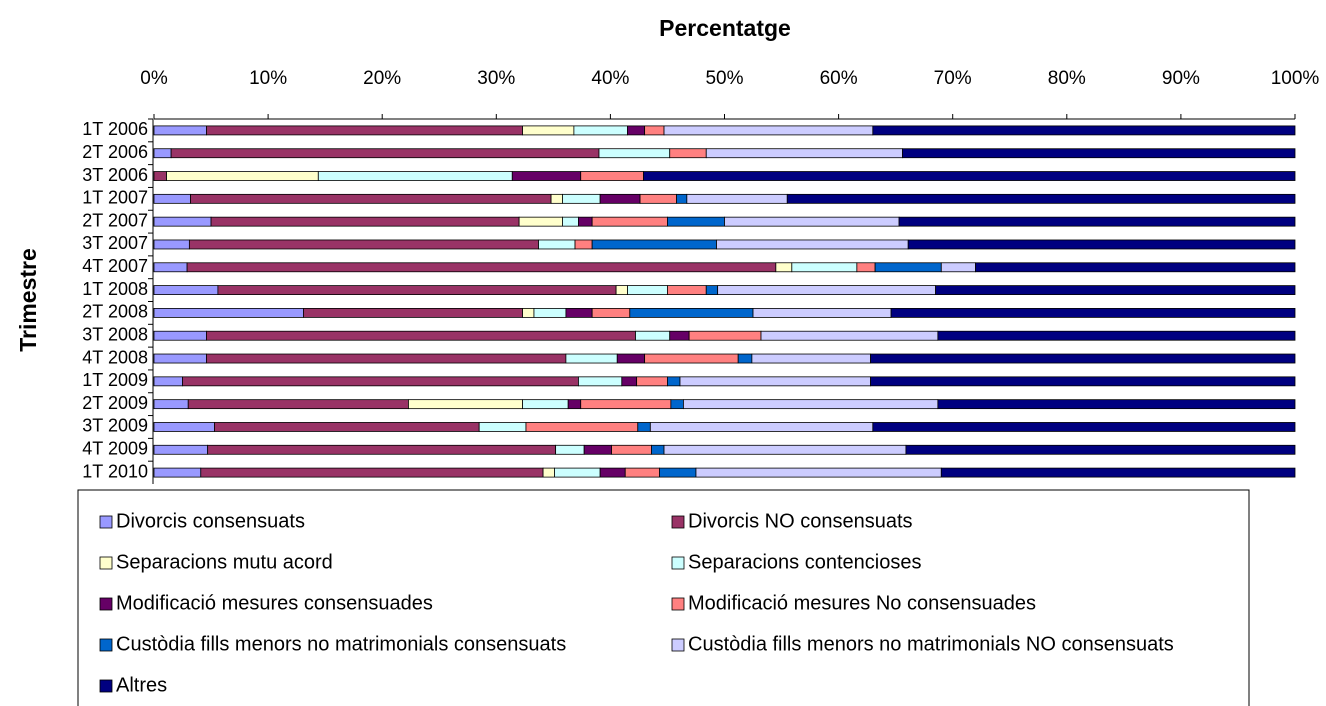  Describe the element at coordinates (115, 220) in the screenshot. I see `y-tick-label: 2T 2007` at that location.